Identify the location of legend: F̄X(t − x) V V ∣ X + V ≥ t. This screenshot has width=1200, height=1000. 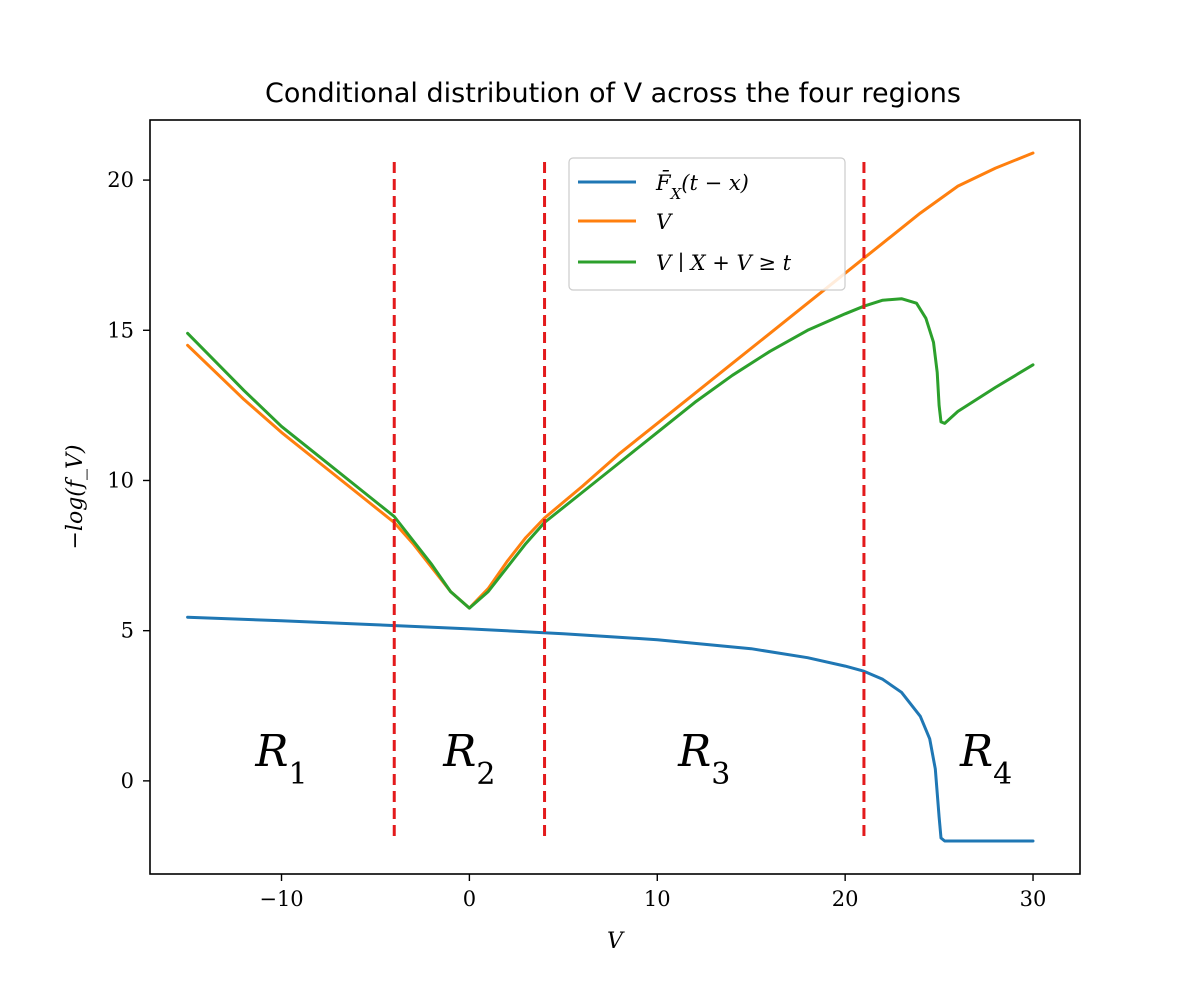
(707, 224).